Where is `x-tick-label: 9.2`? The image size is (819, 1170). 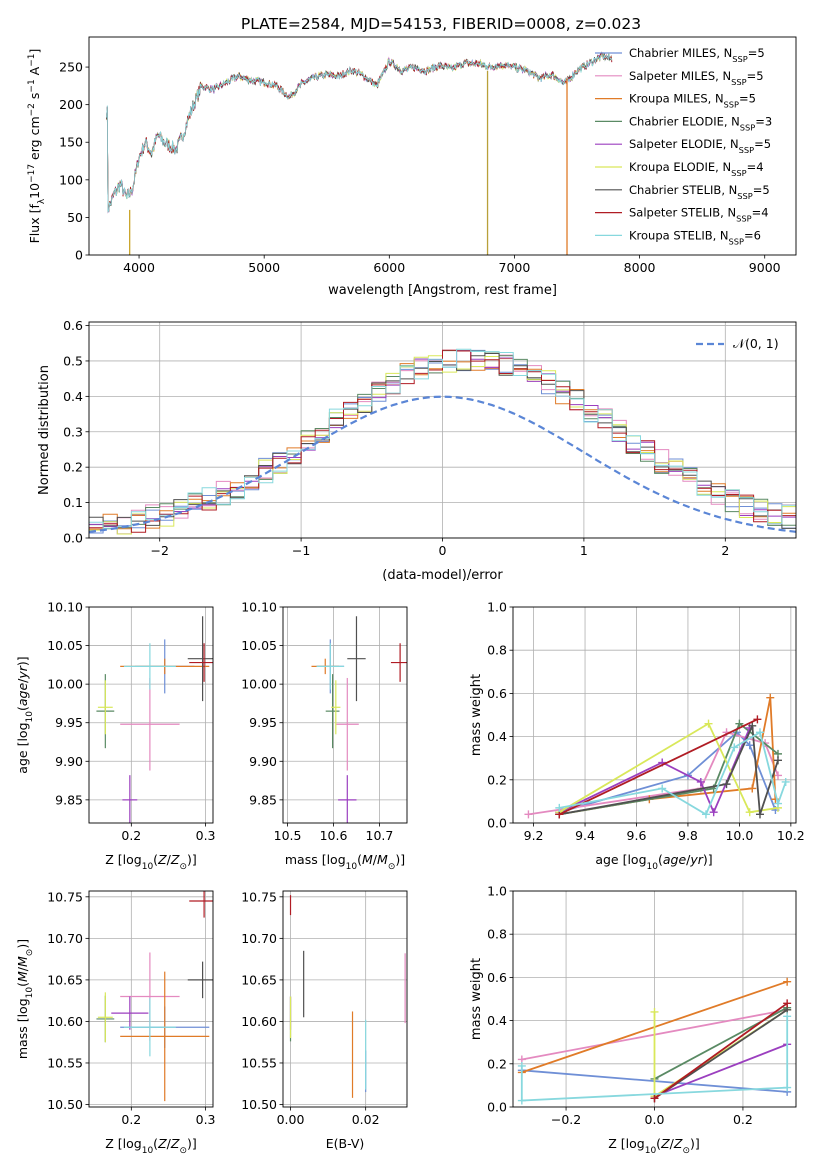 x-tick-label: 9.2 is located at coordinates (534, 835).